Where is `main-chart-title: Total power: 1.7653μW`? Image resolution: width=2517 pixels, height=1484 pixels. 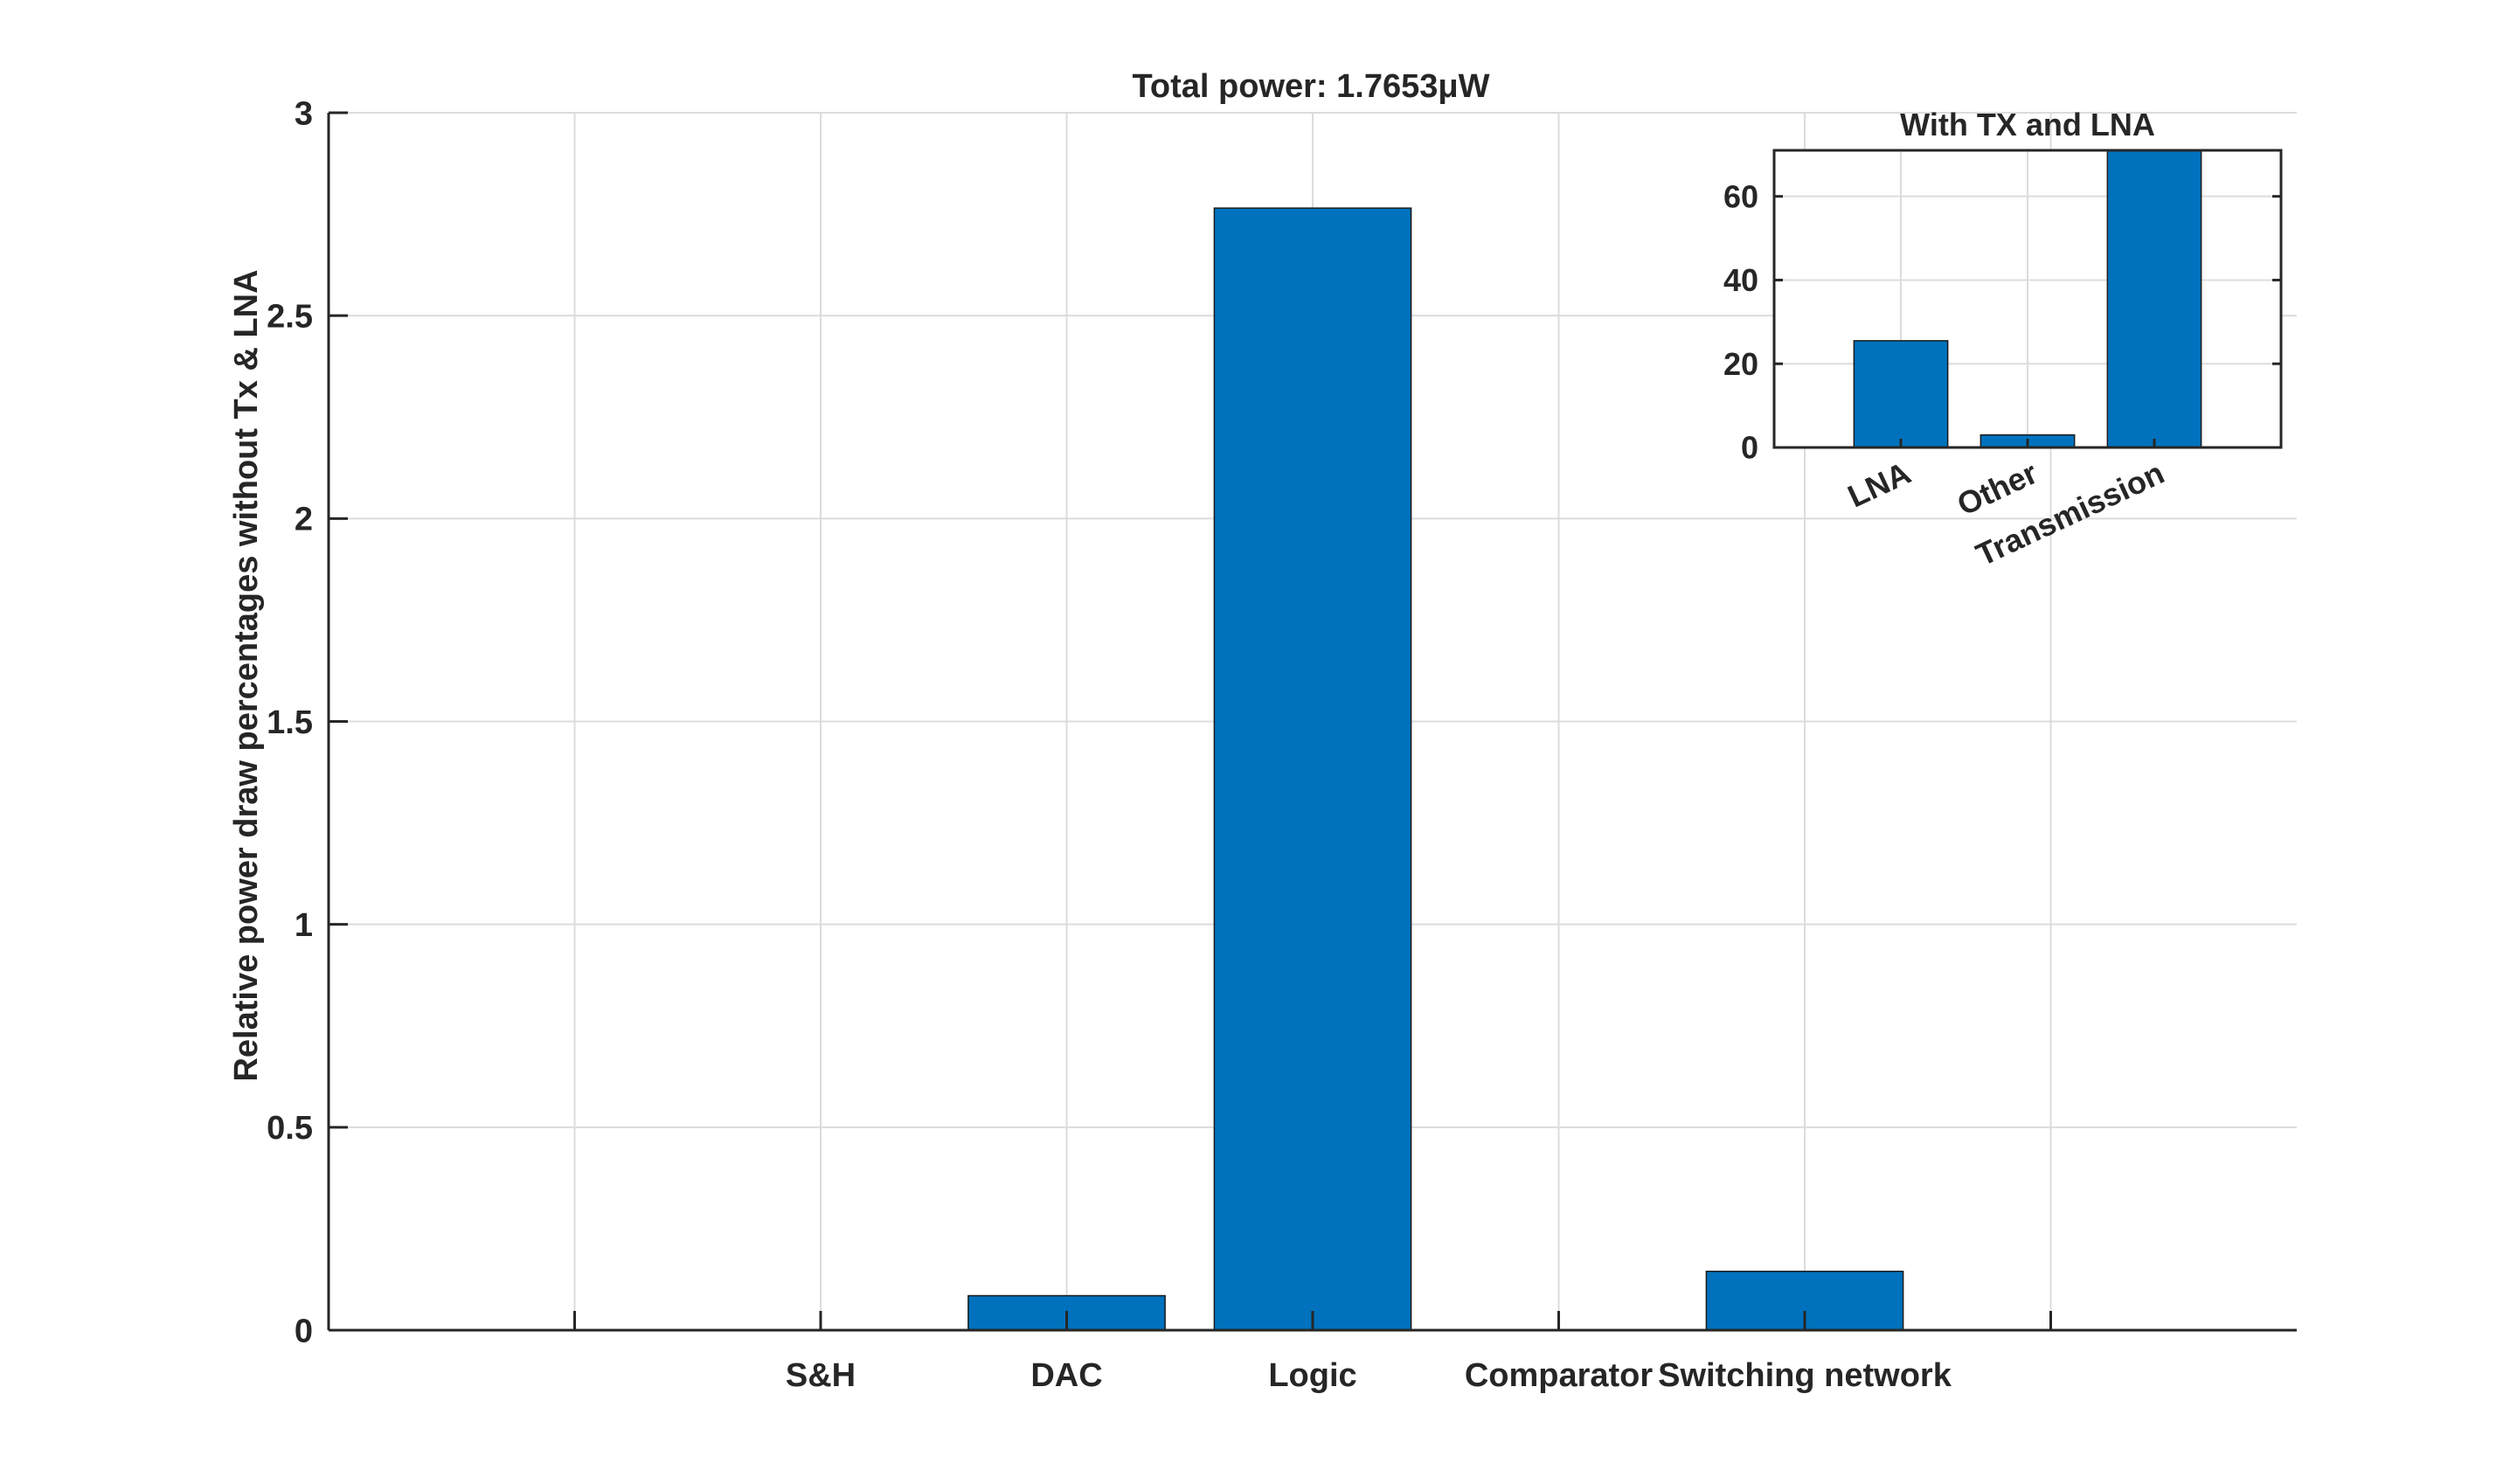
main-chart-title: Total power: 1.7653μW is located at coordinates (1311, 86).